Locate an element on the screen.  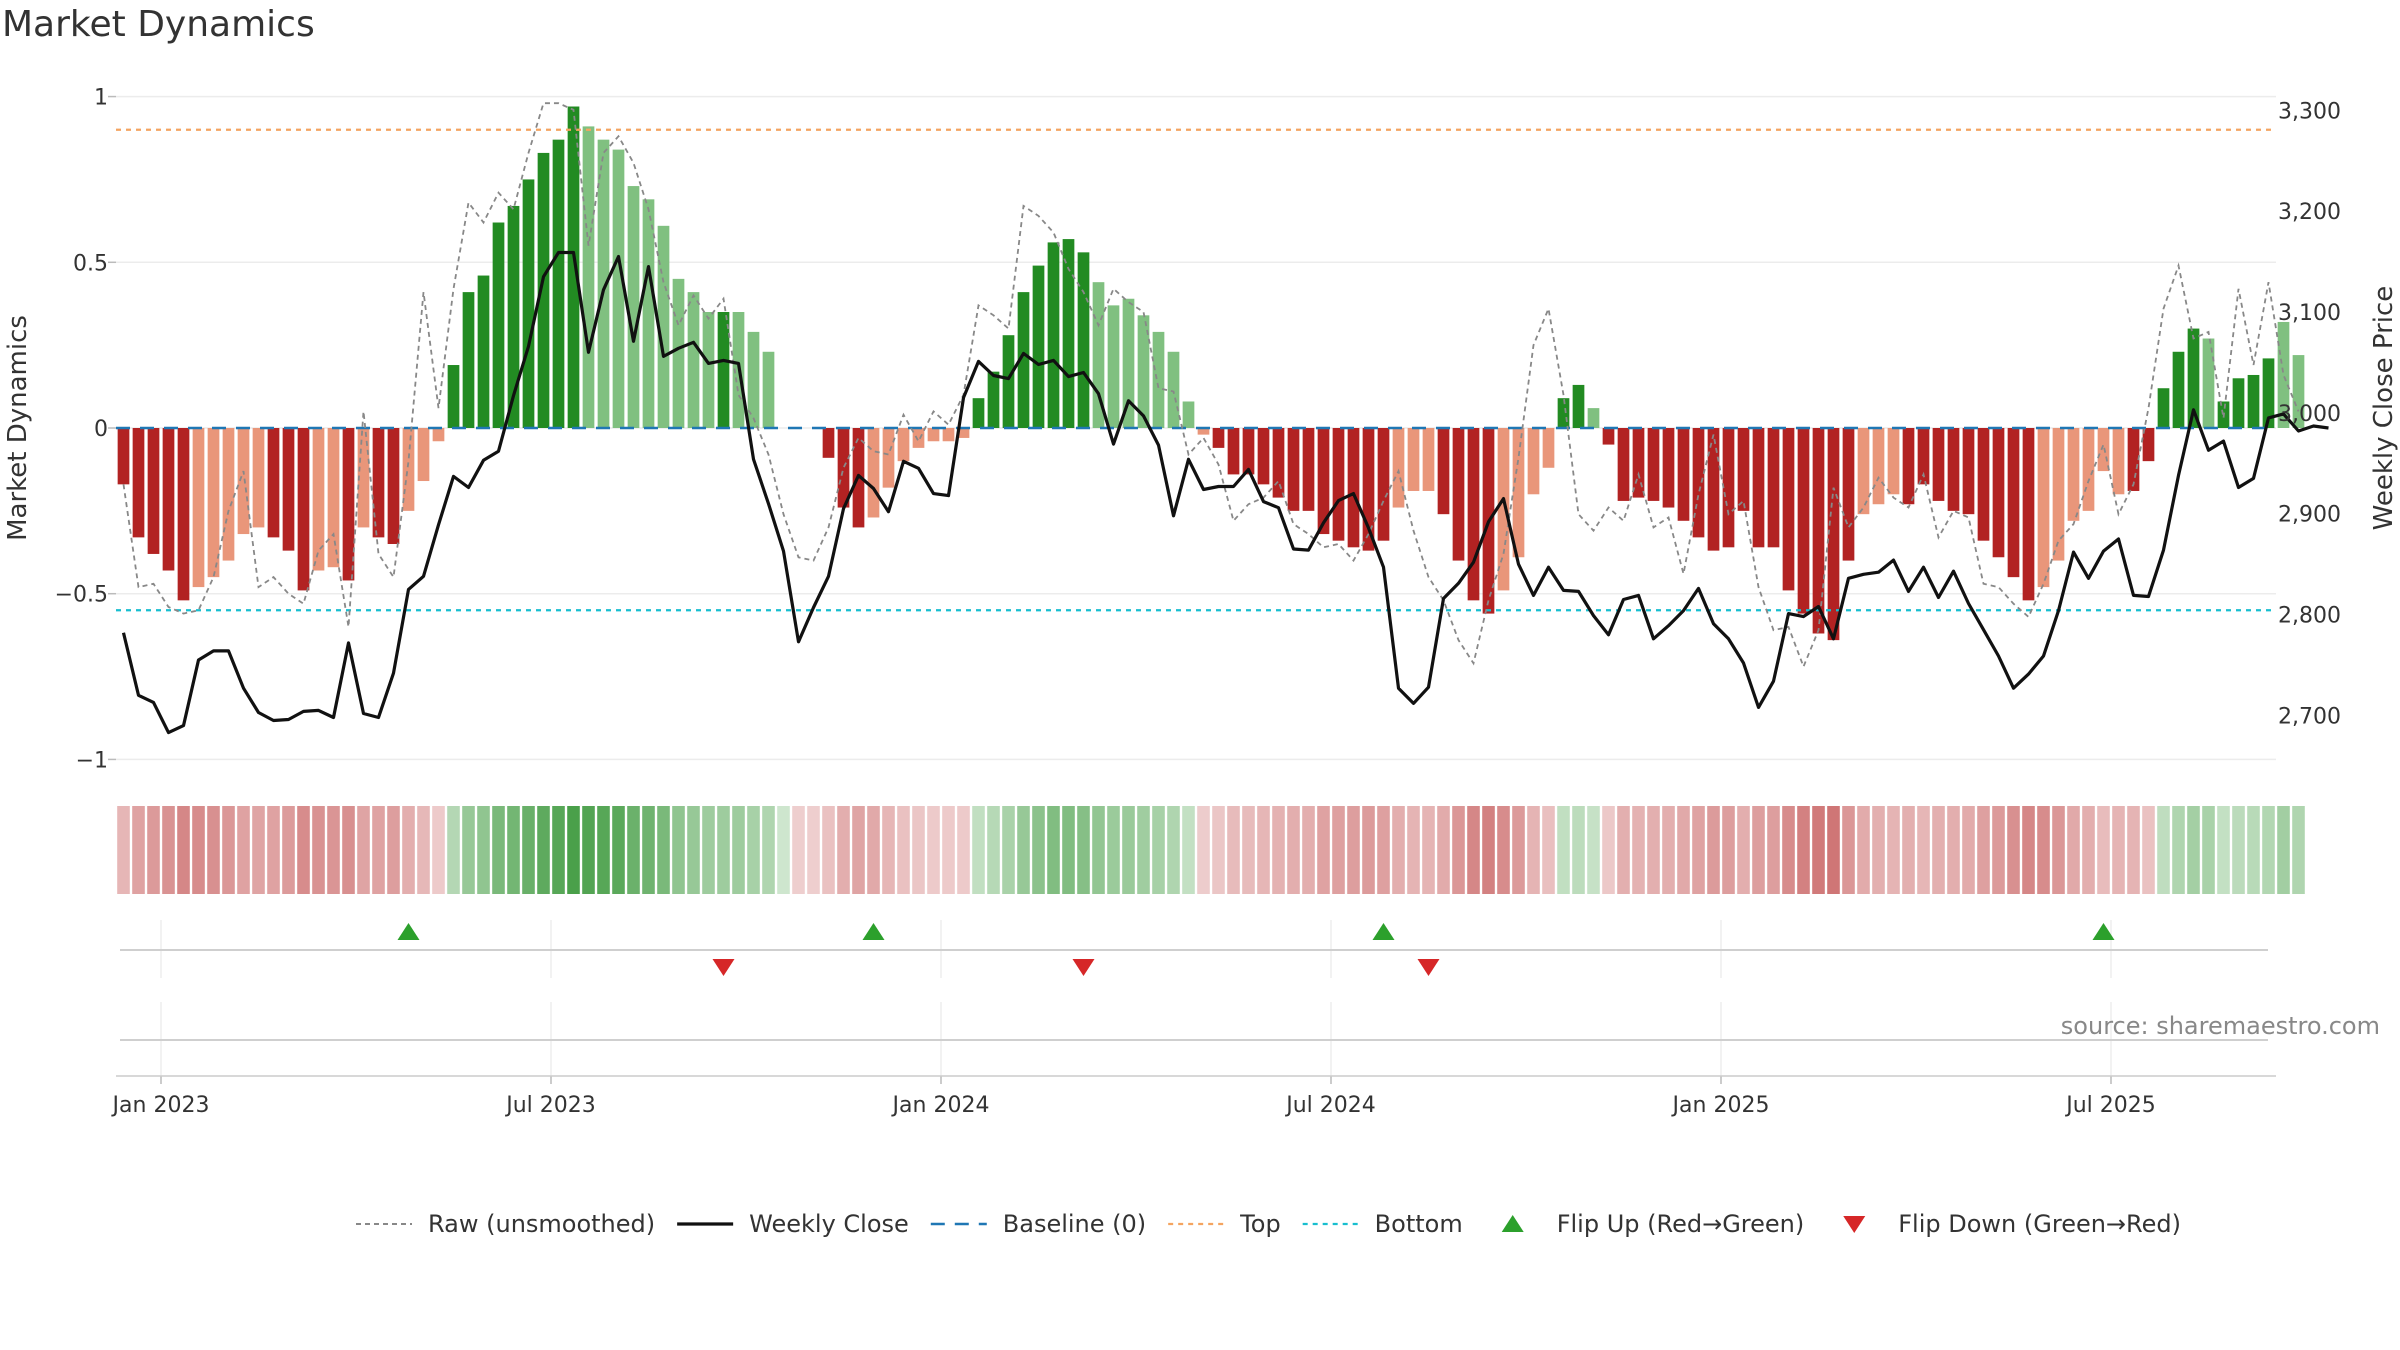
right-tick-label: 3,200 is located at coordinates (2309, 212).